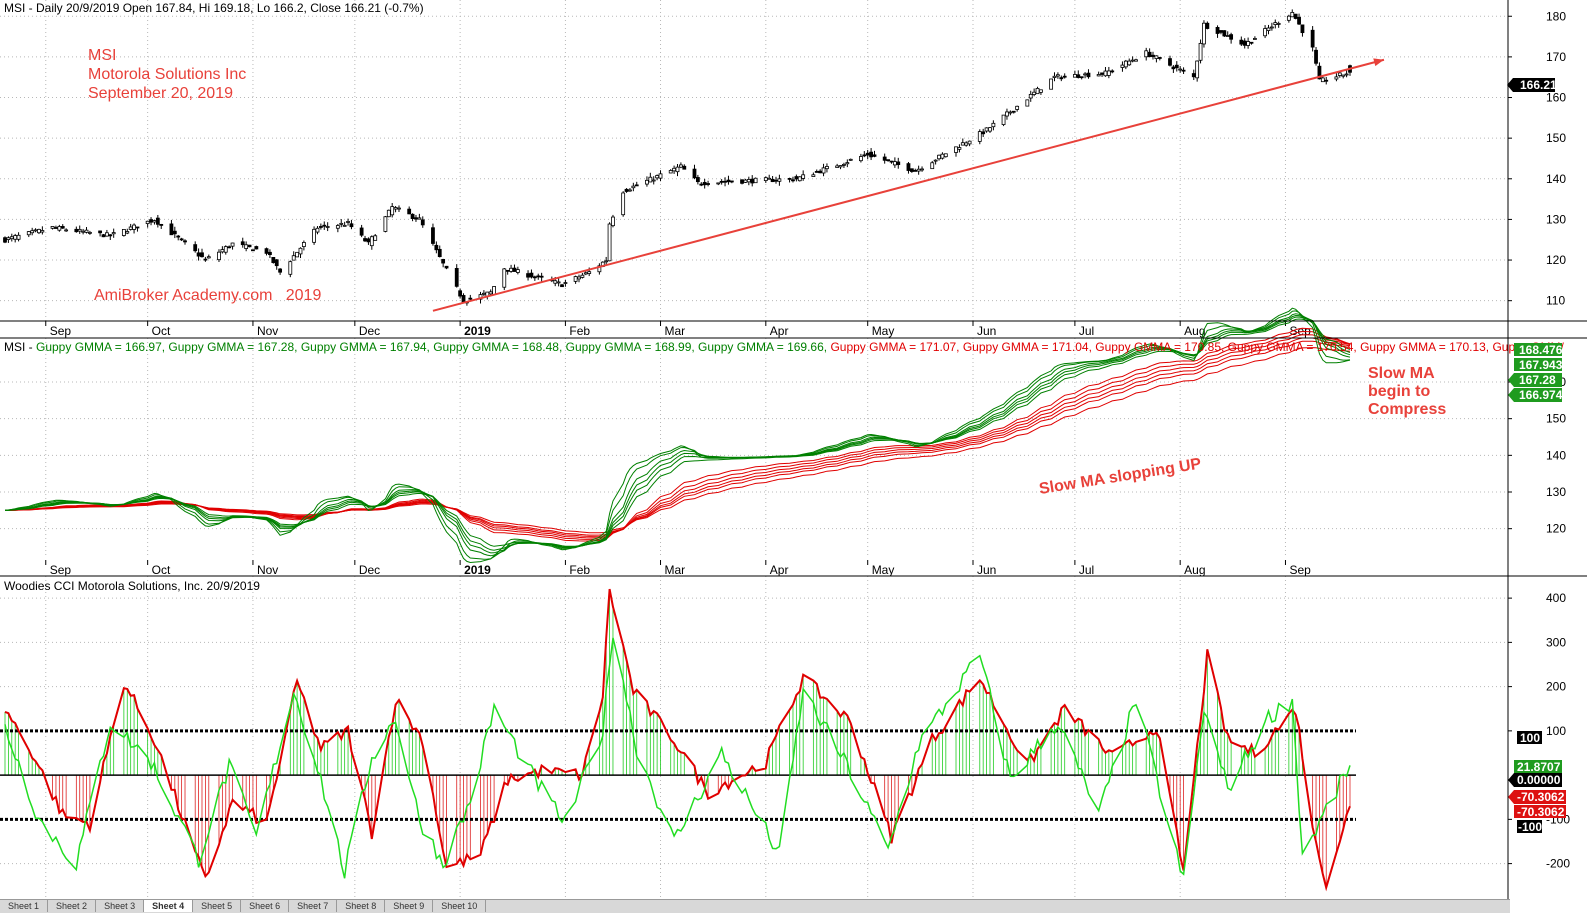 The image size is (1587, 913). What do you see at coordinates (169, 906) in the screenshot?
I see `sheet-tab: Sheet 4` at bounding box center [169, 906].